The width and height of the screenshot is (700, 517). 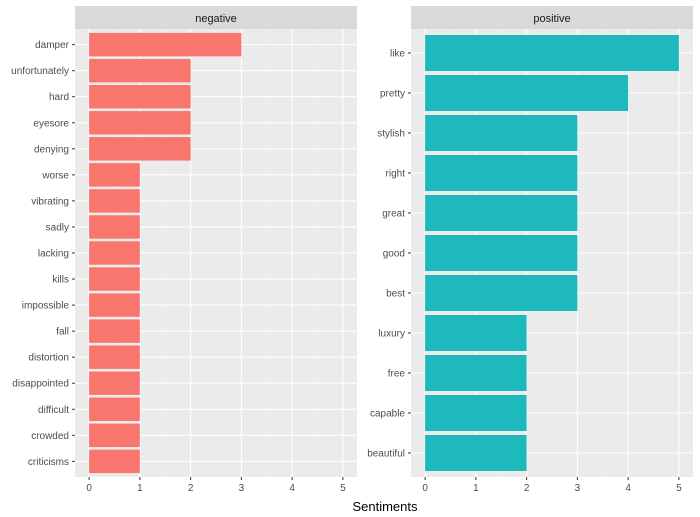 I want to click on y-tick-label: crowded, so click(x=50, y=436).